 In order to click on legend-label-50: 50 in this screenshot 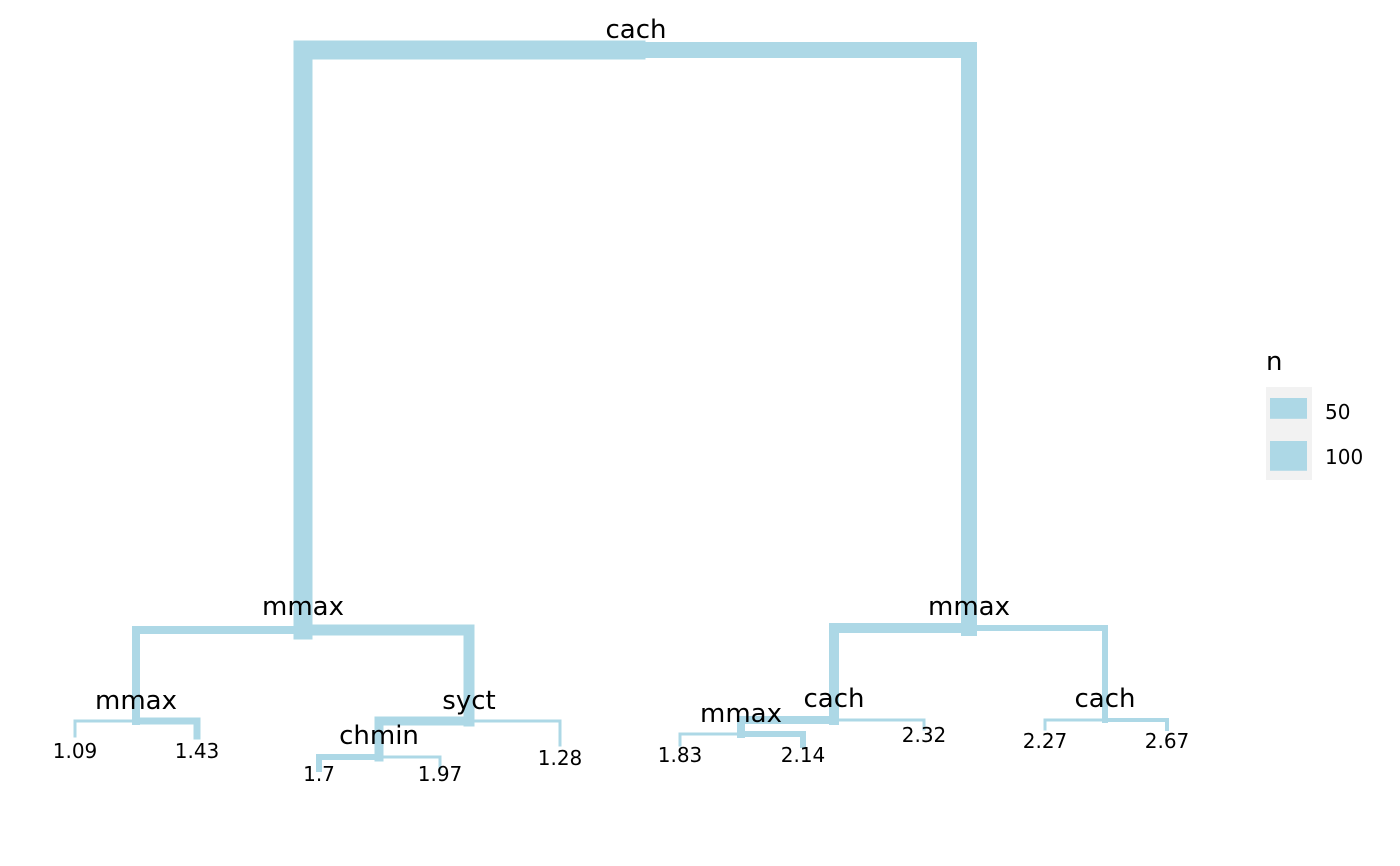, I will do `click(1337, 412)`.